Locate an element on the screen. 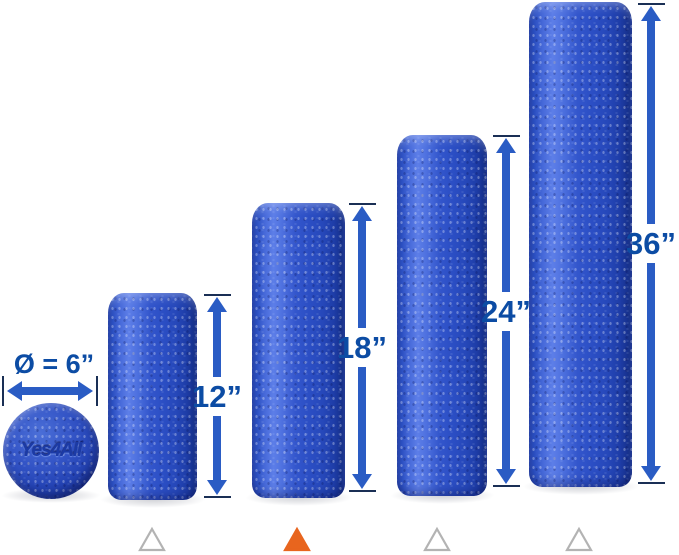  dimension-annotation-12: 12” is located at coordinates (217, 396).